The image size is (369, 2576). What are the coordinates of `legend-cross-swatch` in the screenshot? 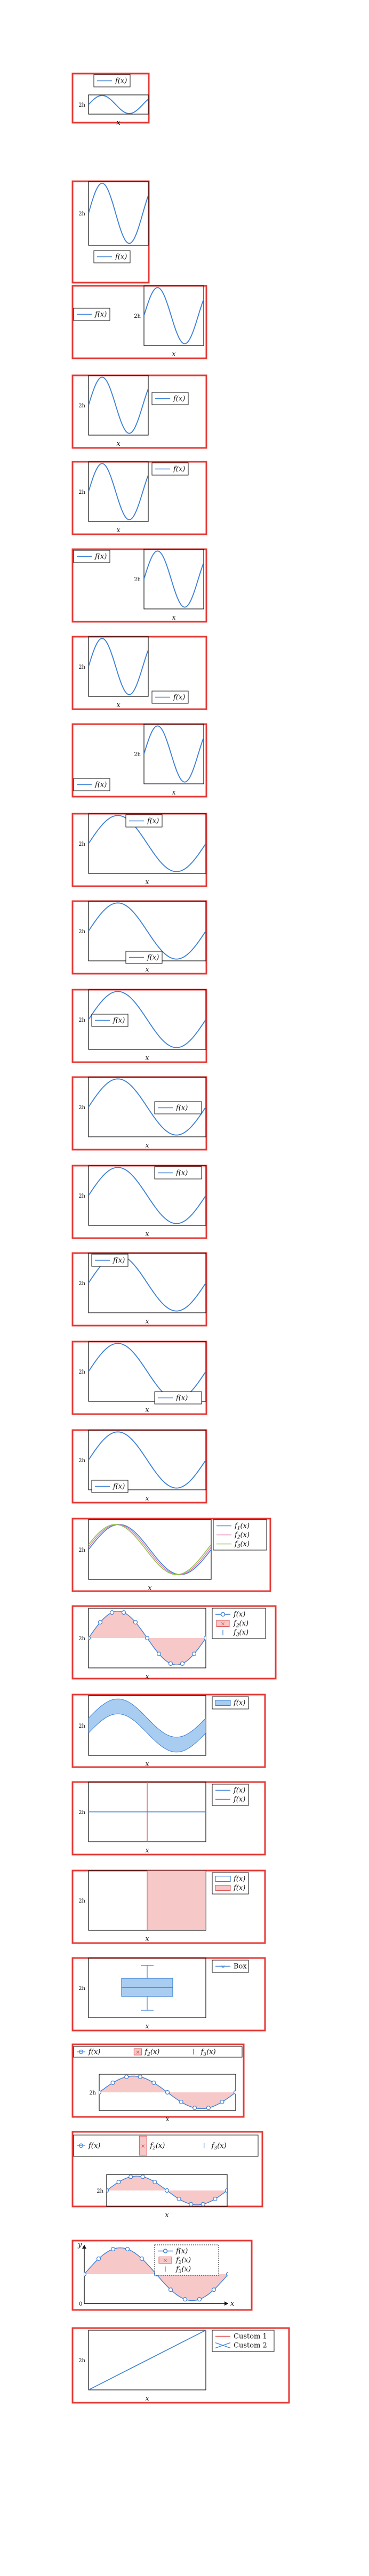 It's located at (223, 2346).